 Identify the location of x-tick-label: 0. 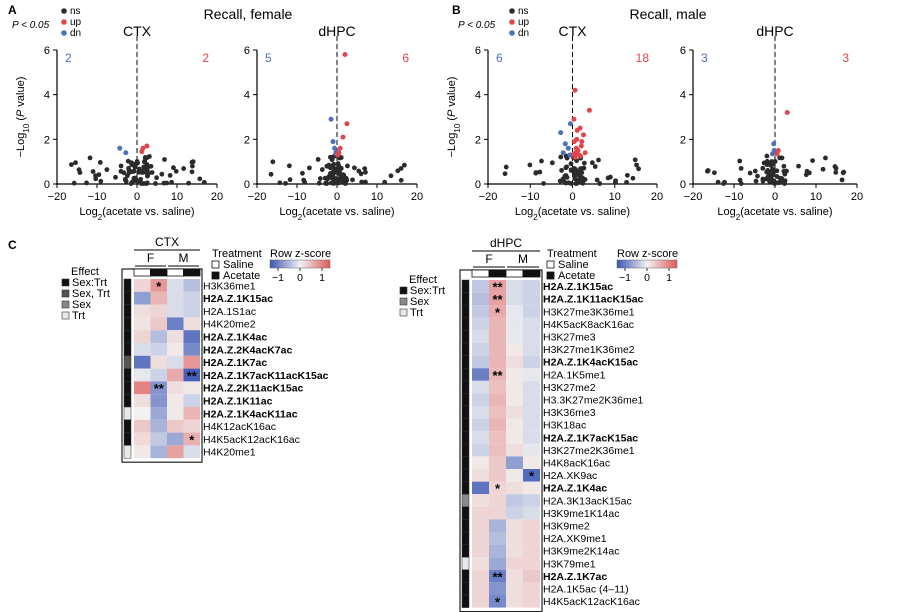
(137, 197).